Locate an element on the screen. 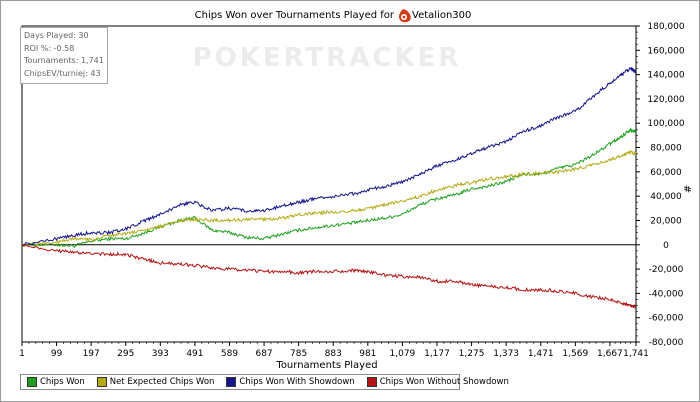  x-tick-label: 99 is located at coordinates (57, 354).